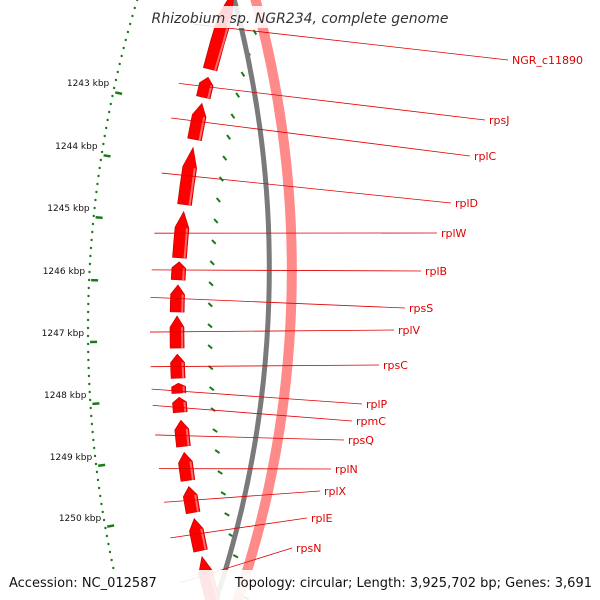 The image size is (600, 600). I want to click on title-backdrop, so click(300, 17).